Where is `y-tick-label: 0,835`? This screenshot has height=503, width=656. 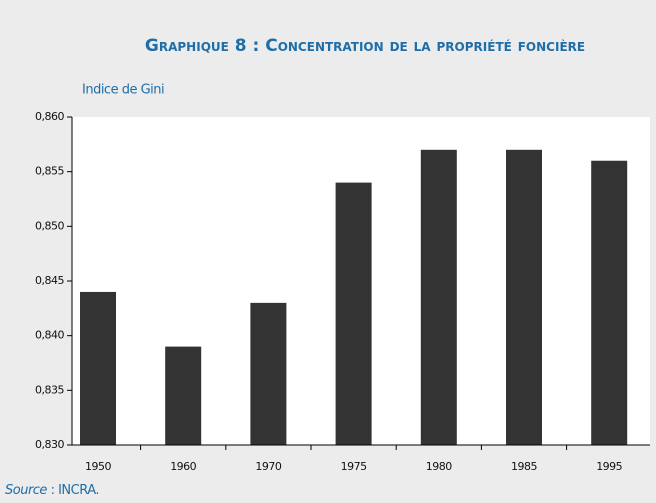
y-tick-label: 0,835 is located at coordinates (49, 389).